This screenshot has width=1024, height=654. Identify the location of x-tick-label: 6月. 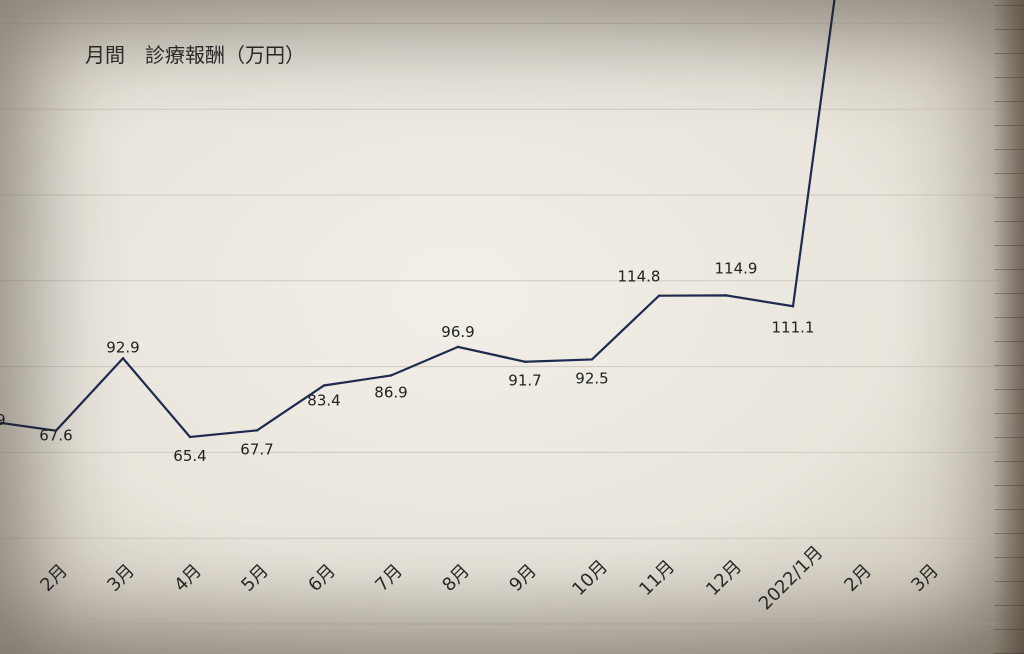
(322, 578).